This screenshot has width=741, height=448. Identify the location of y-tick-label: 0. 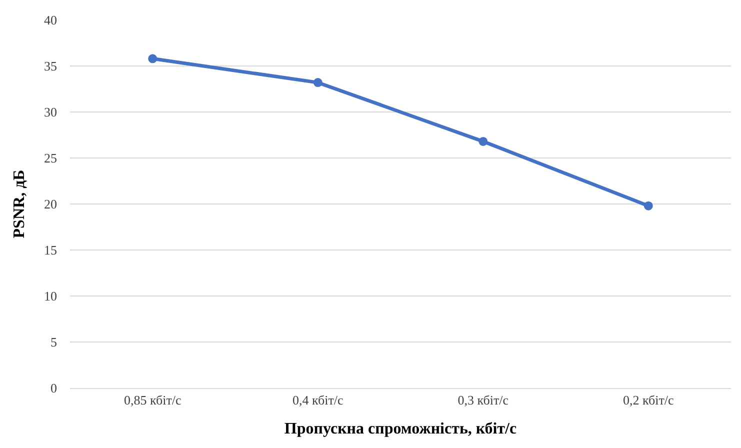
(53, 388).